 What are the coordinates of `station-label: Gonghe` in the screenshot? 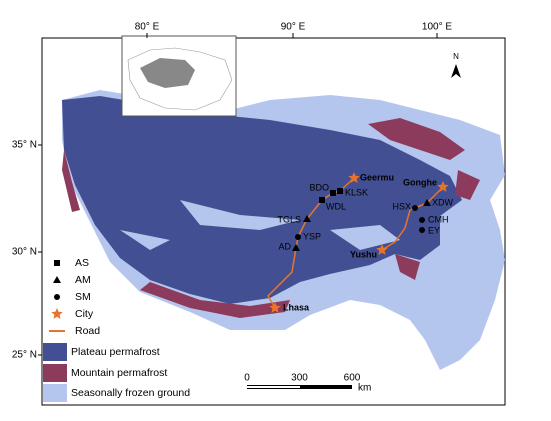 It's located at (420, 182).